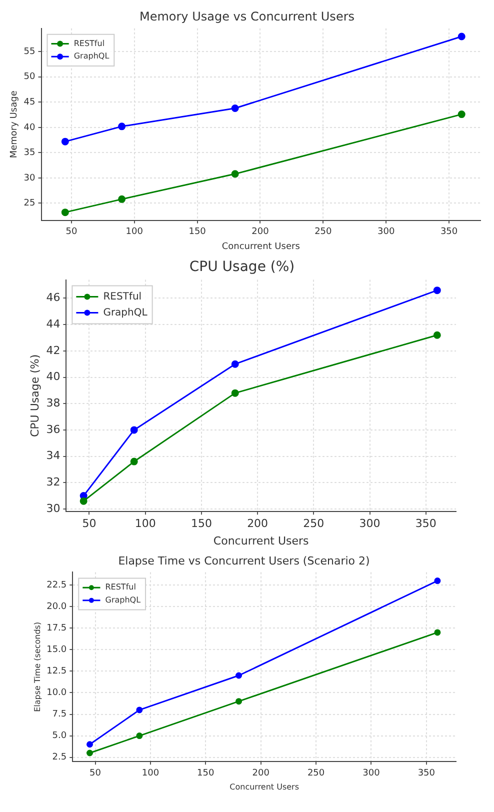  Describe the element at coordinates (53, 429) in the screenshot. I see `y-tick-label: 36` at that location.